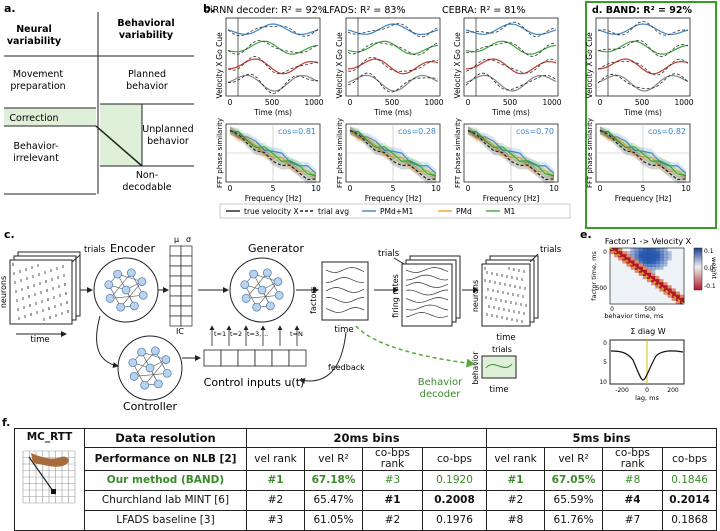  I want to click on dataset-label: MC_RTT, so click(49, 437).